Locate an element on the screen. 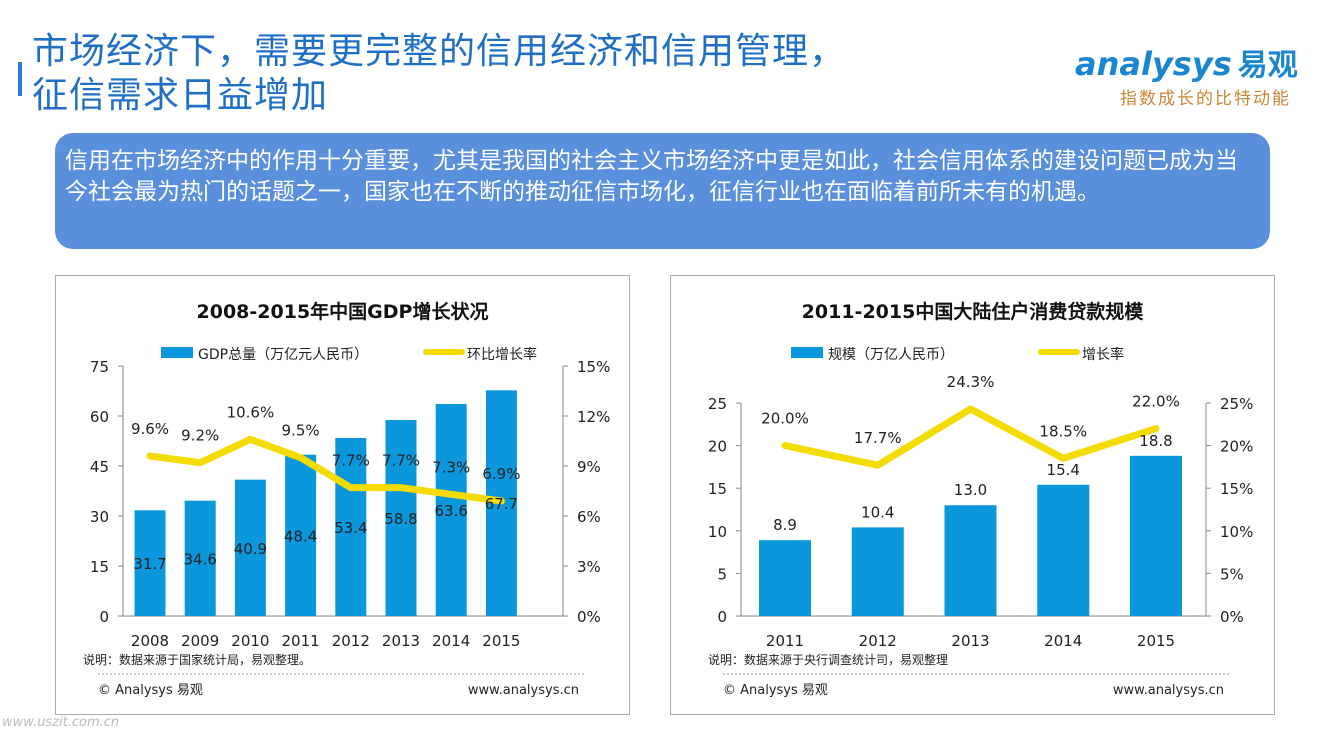 This screenshot has width=1320, height=743. y2-tick-label: 5% is located at coordinates (1232, 574).